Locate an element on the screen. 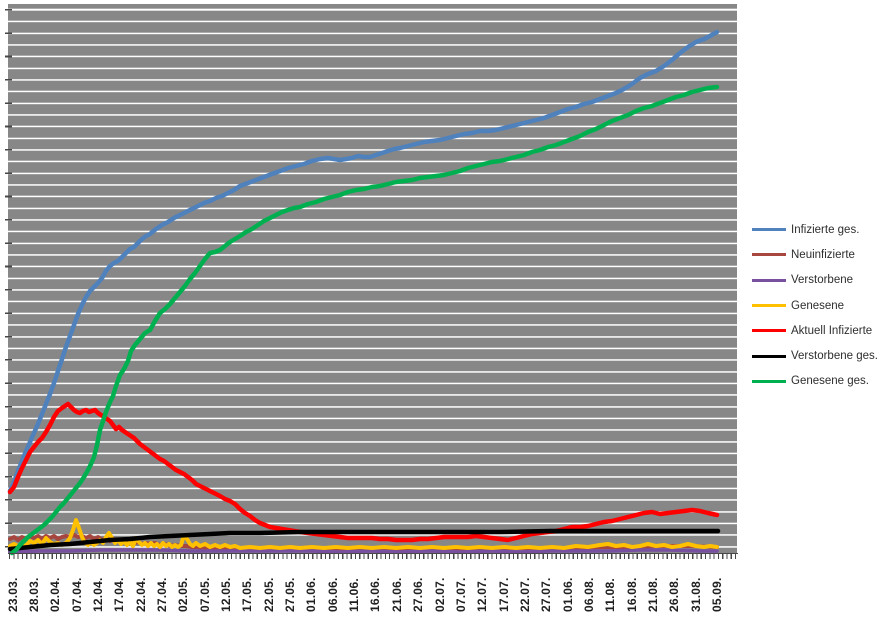 This screenshot has width=888, height=621. x-axis-label: 05.09. is located at coordinates (717, 594).